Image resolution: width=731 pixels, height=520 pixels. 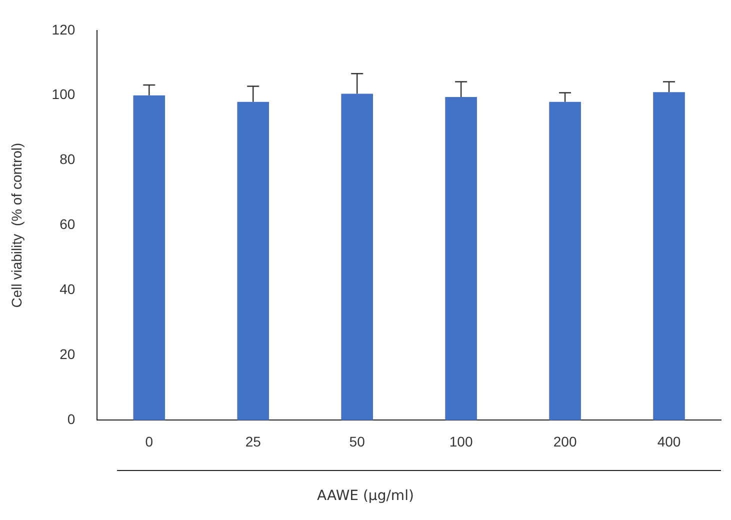 I want to click on y-tick-label: 100, so click(x=64, y=94).